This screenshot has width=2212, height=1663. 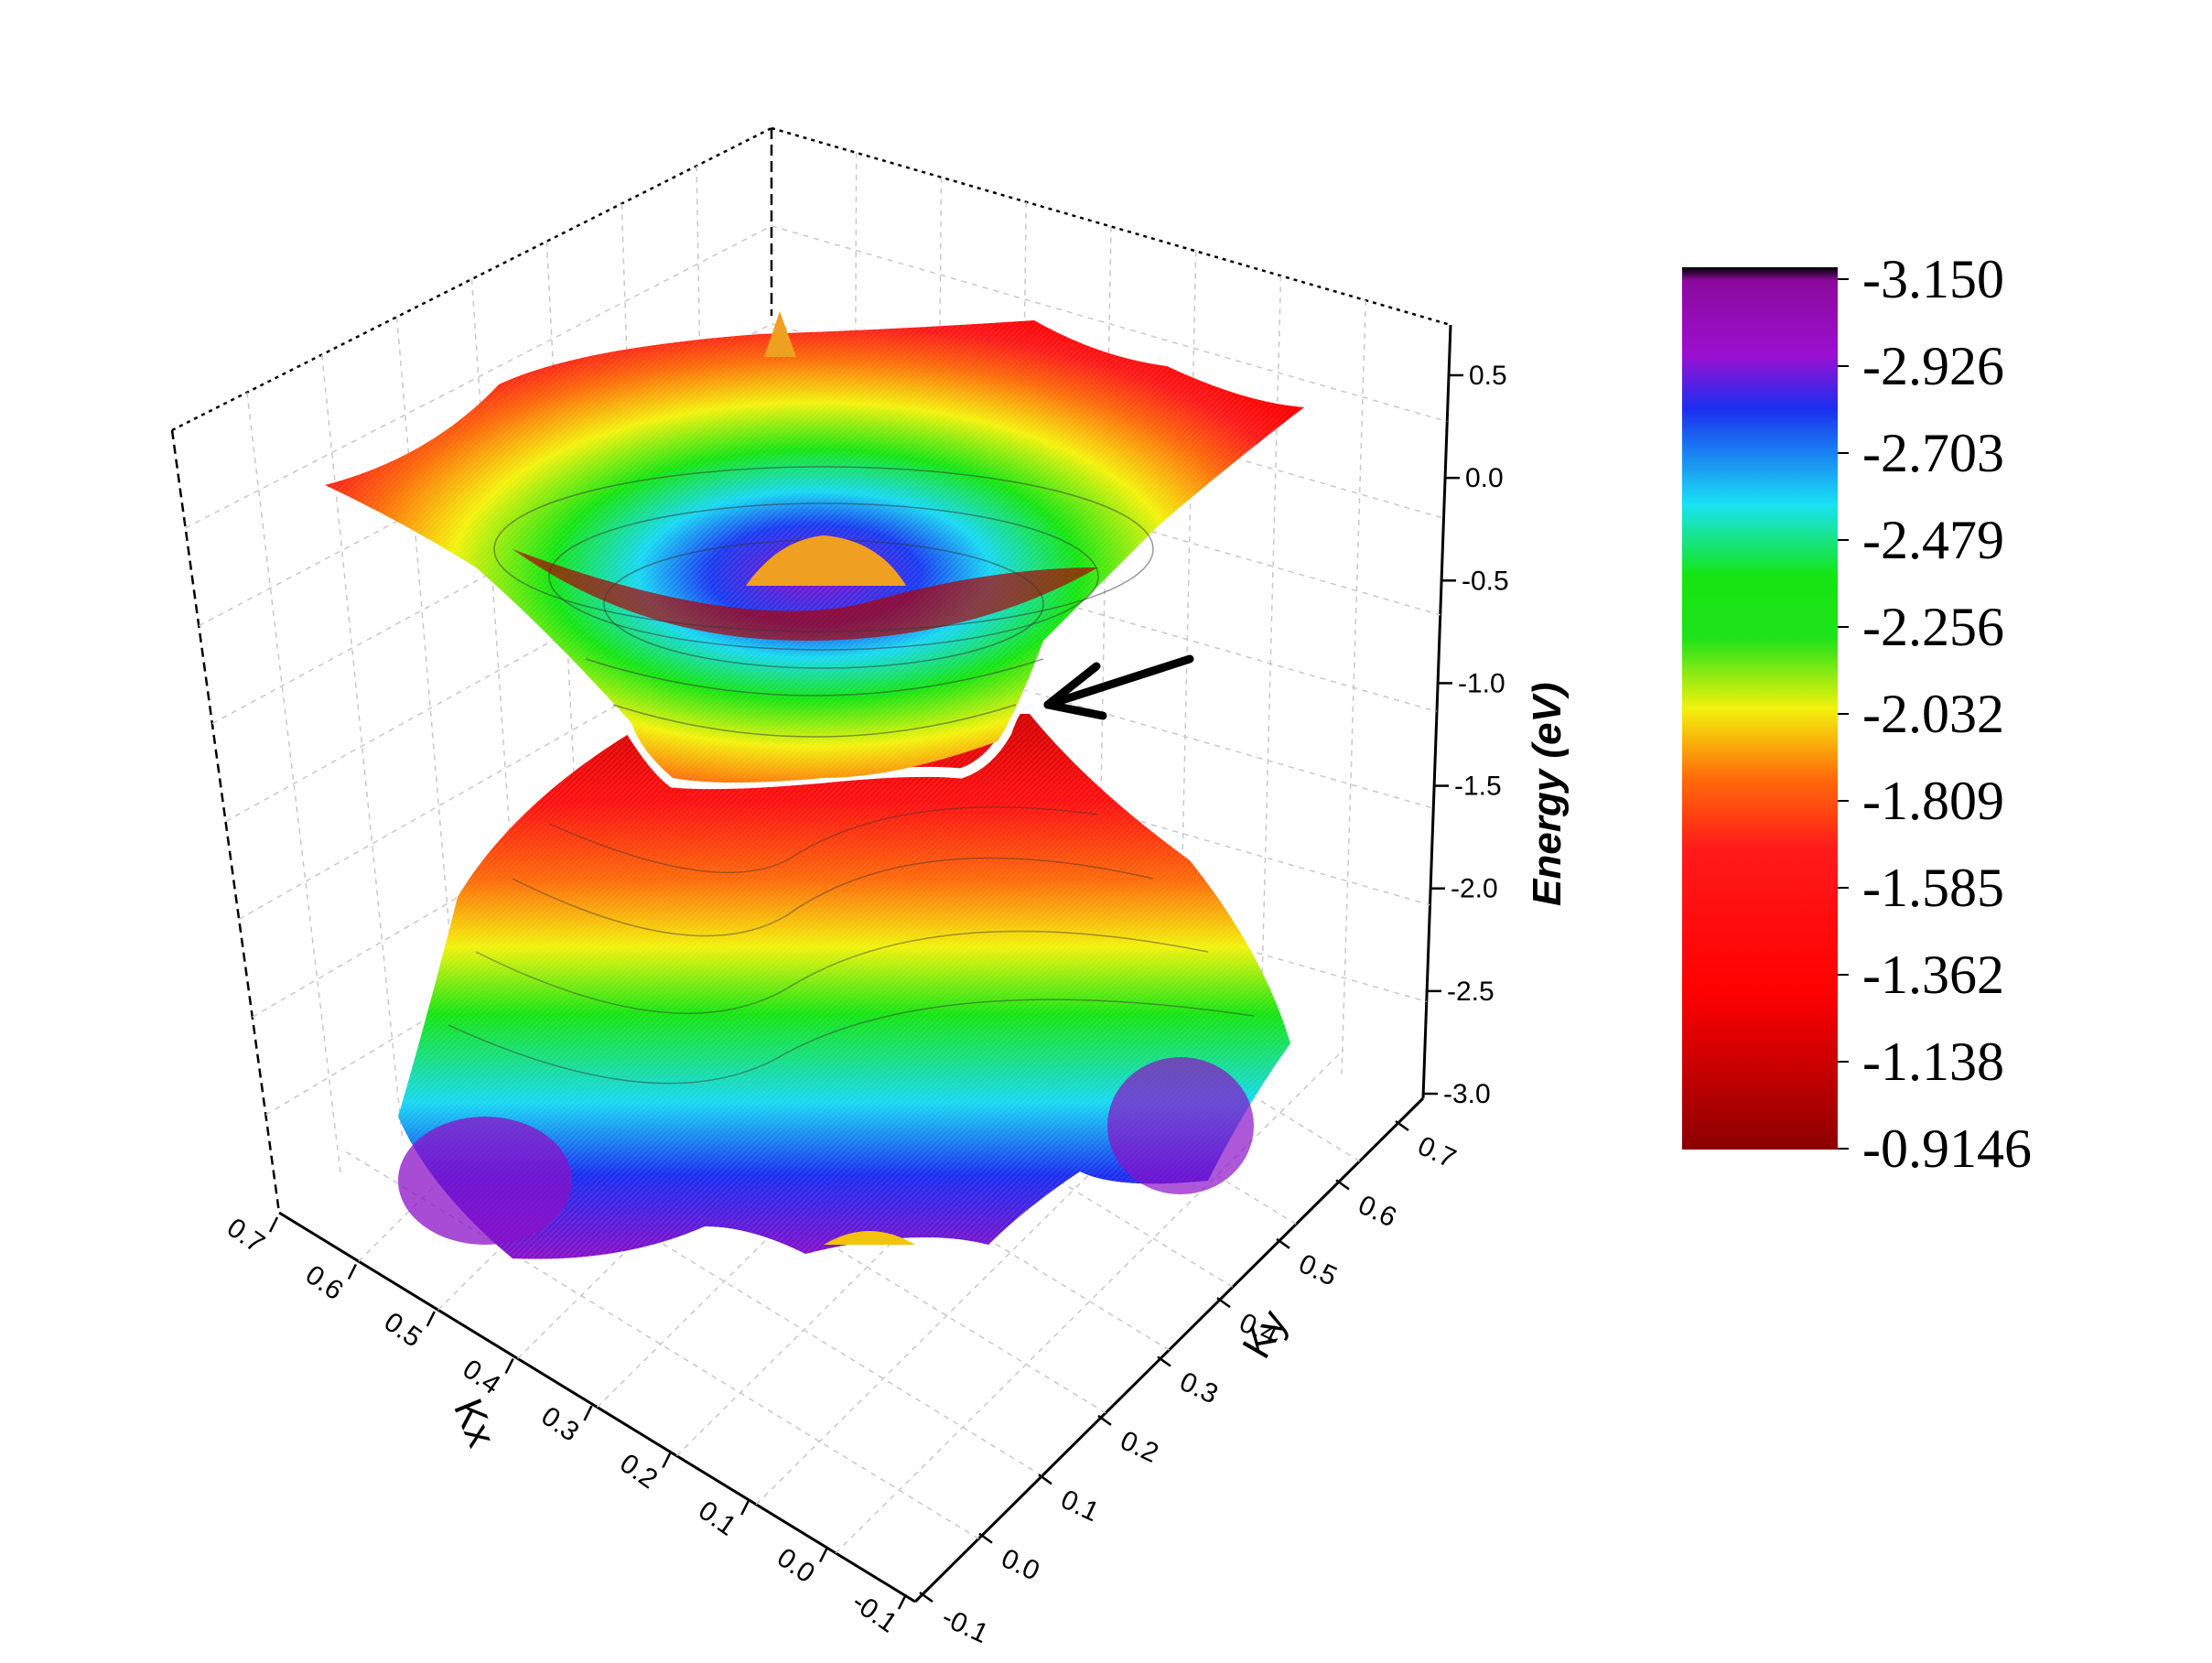 I want to click on colorbar-label: -1.809, so click(x=1933, y=801).